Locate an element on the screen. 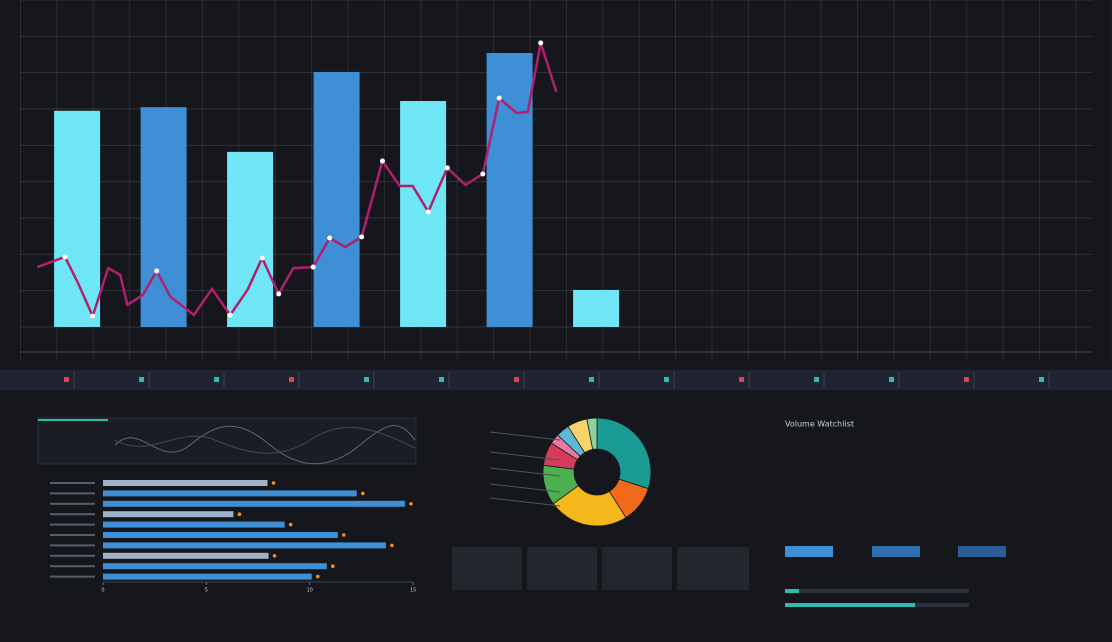  x-tick-label: 10 is located at coordinates (309, 591).